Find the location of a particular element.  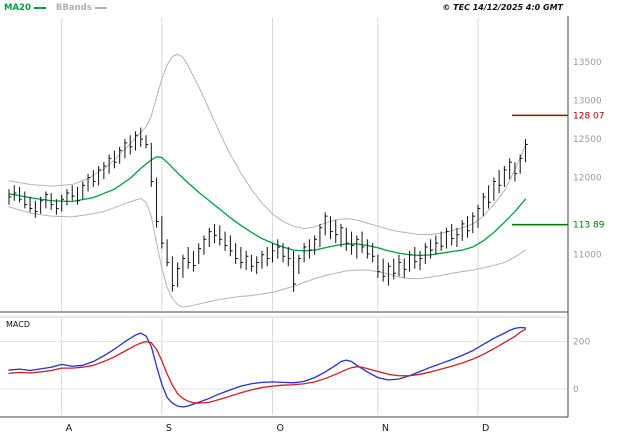

legend-ma20-label: MA20 is located at coordinates (17, 8).